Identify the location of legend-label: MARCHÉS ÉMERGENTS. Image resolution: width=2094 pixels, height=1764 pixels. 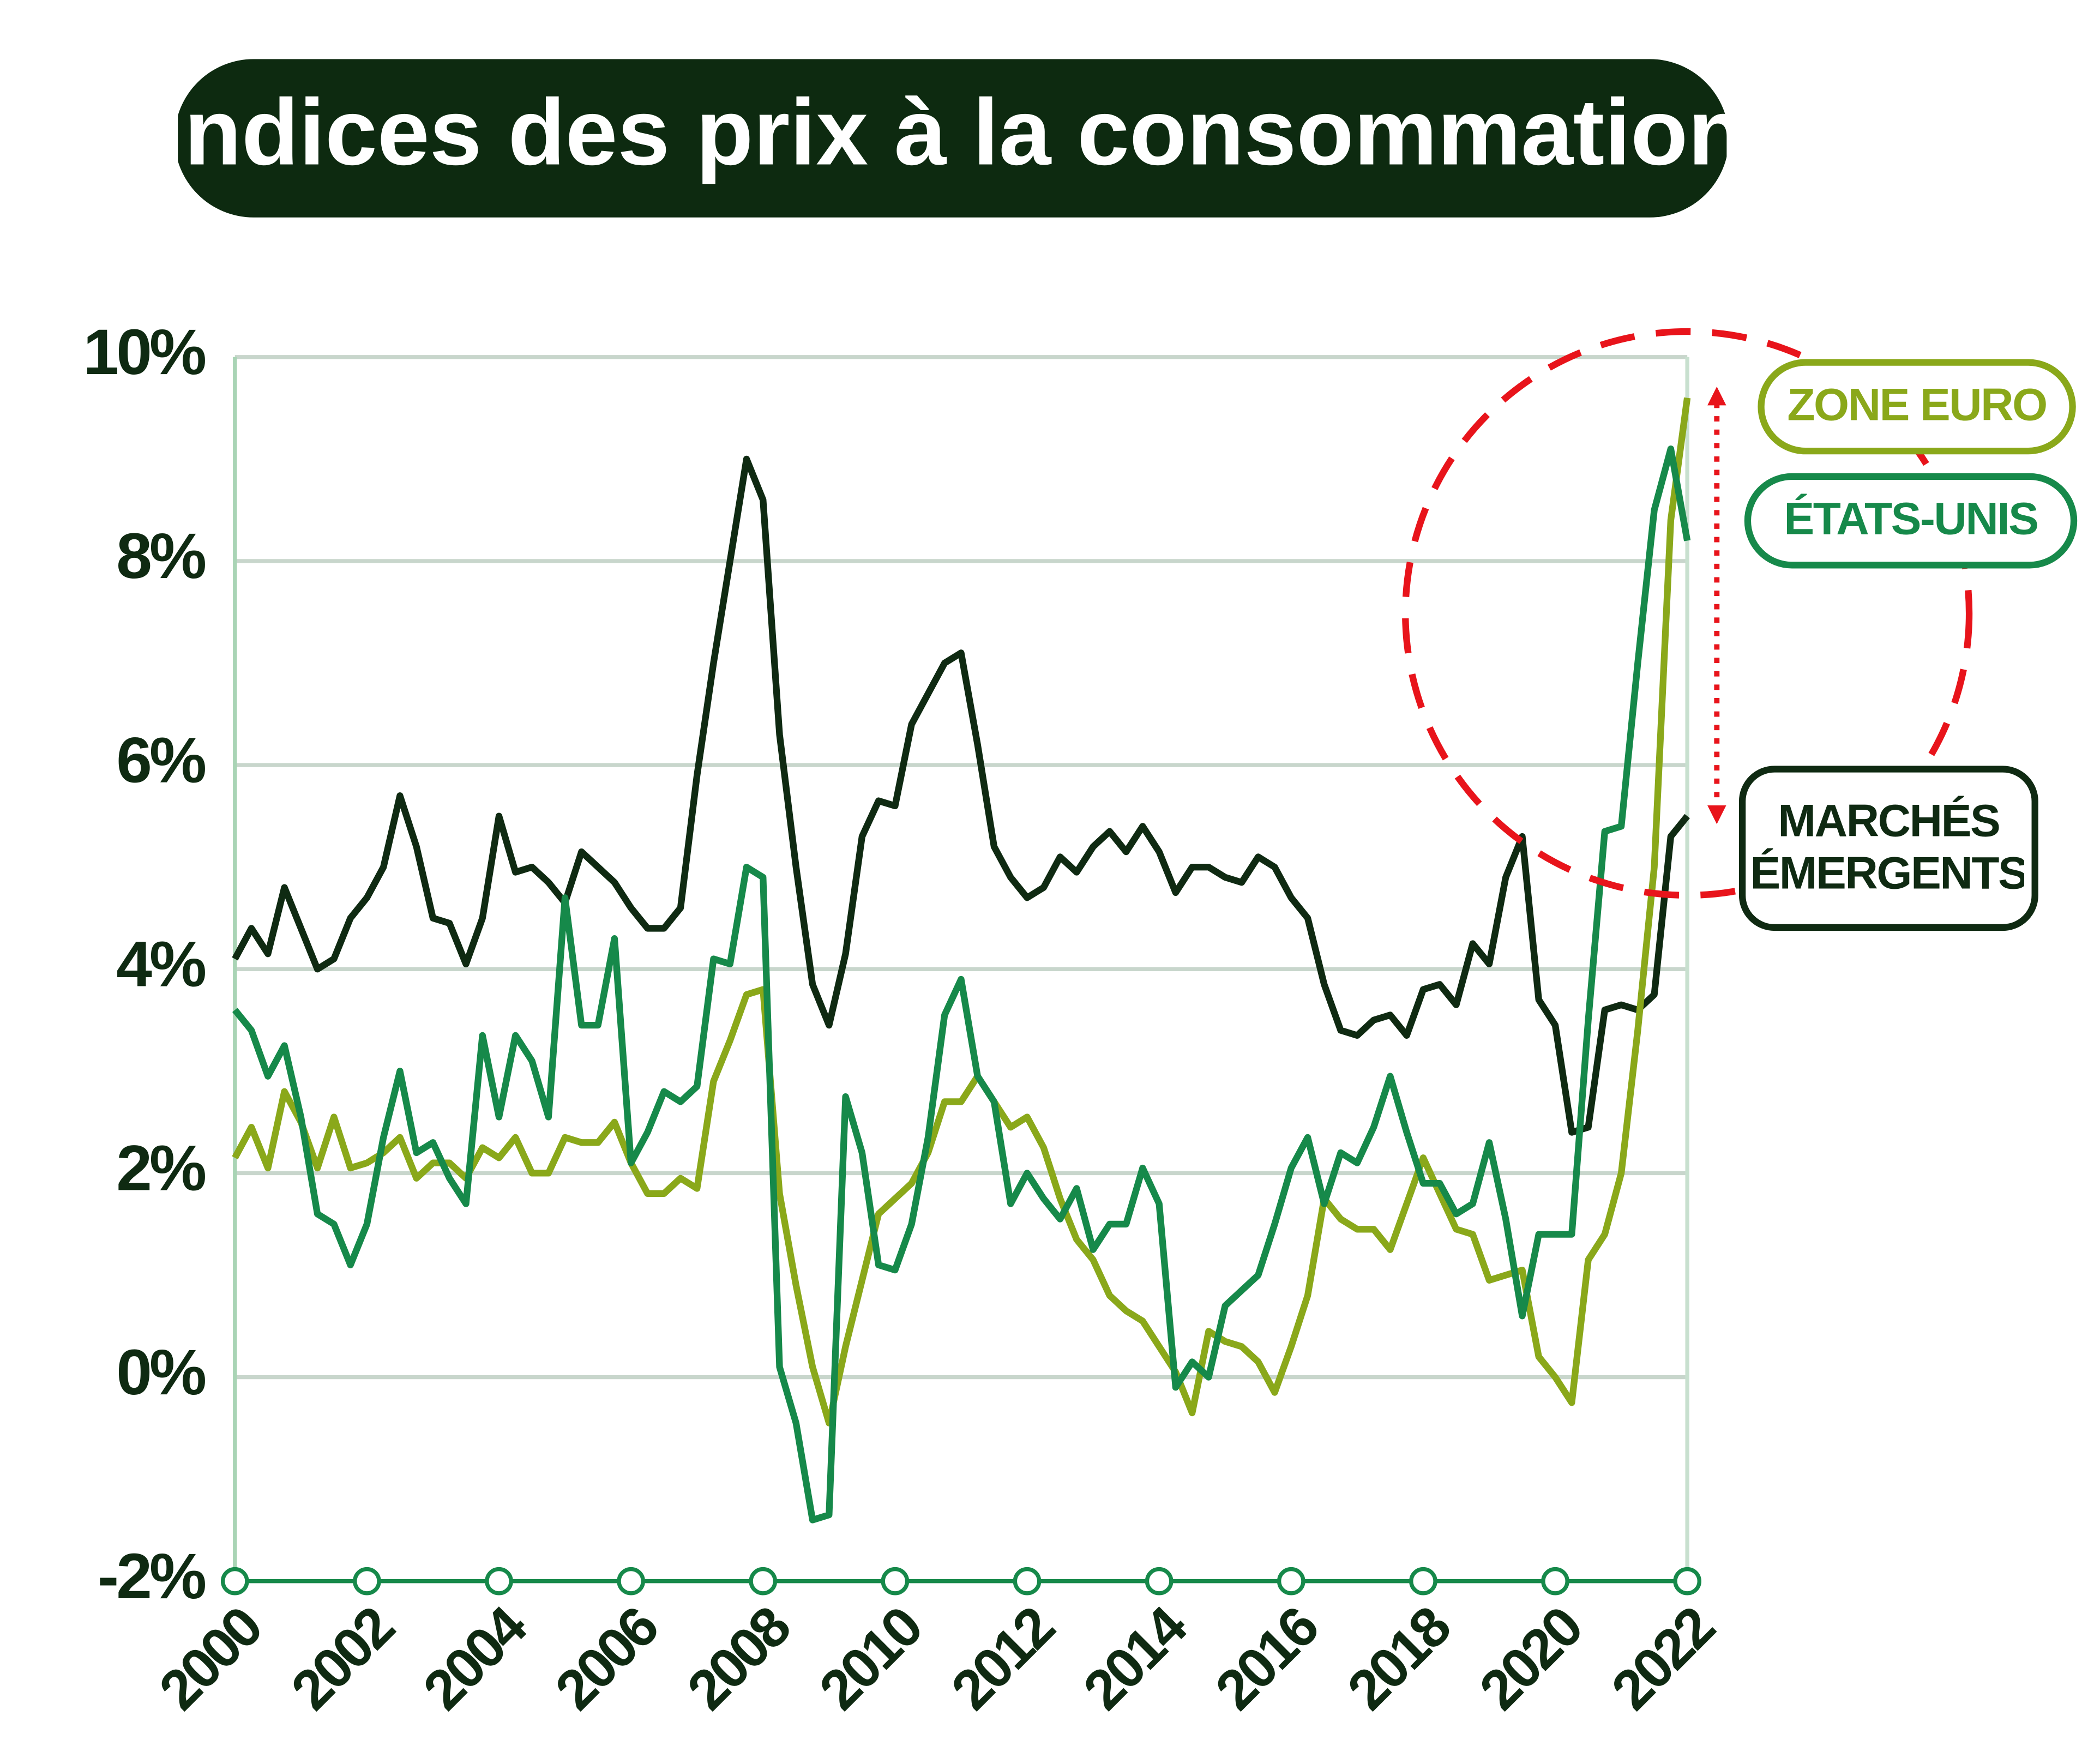
(1888, 848).